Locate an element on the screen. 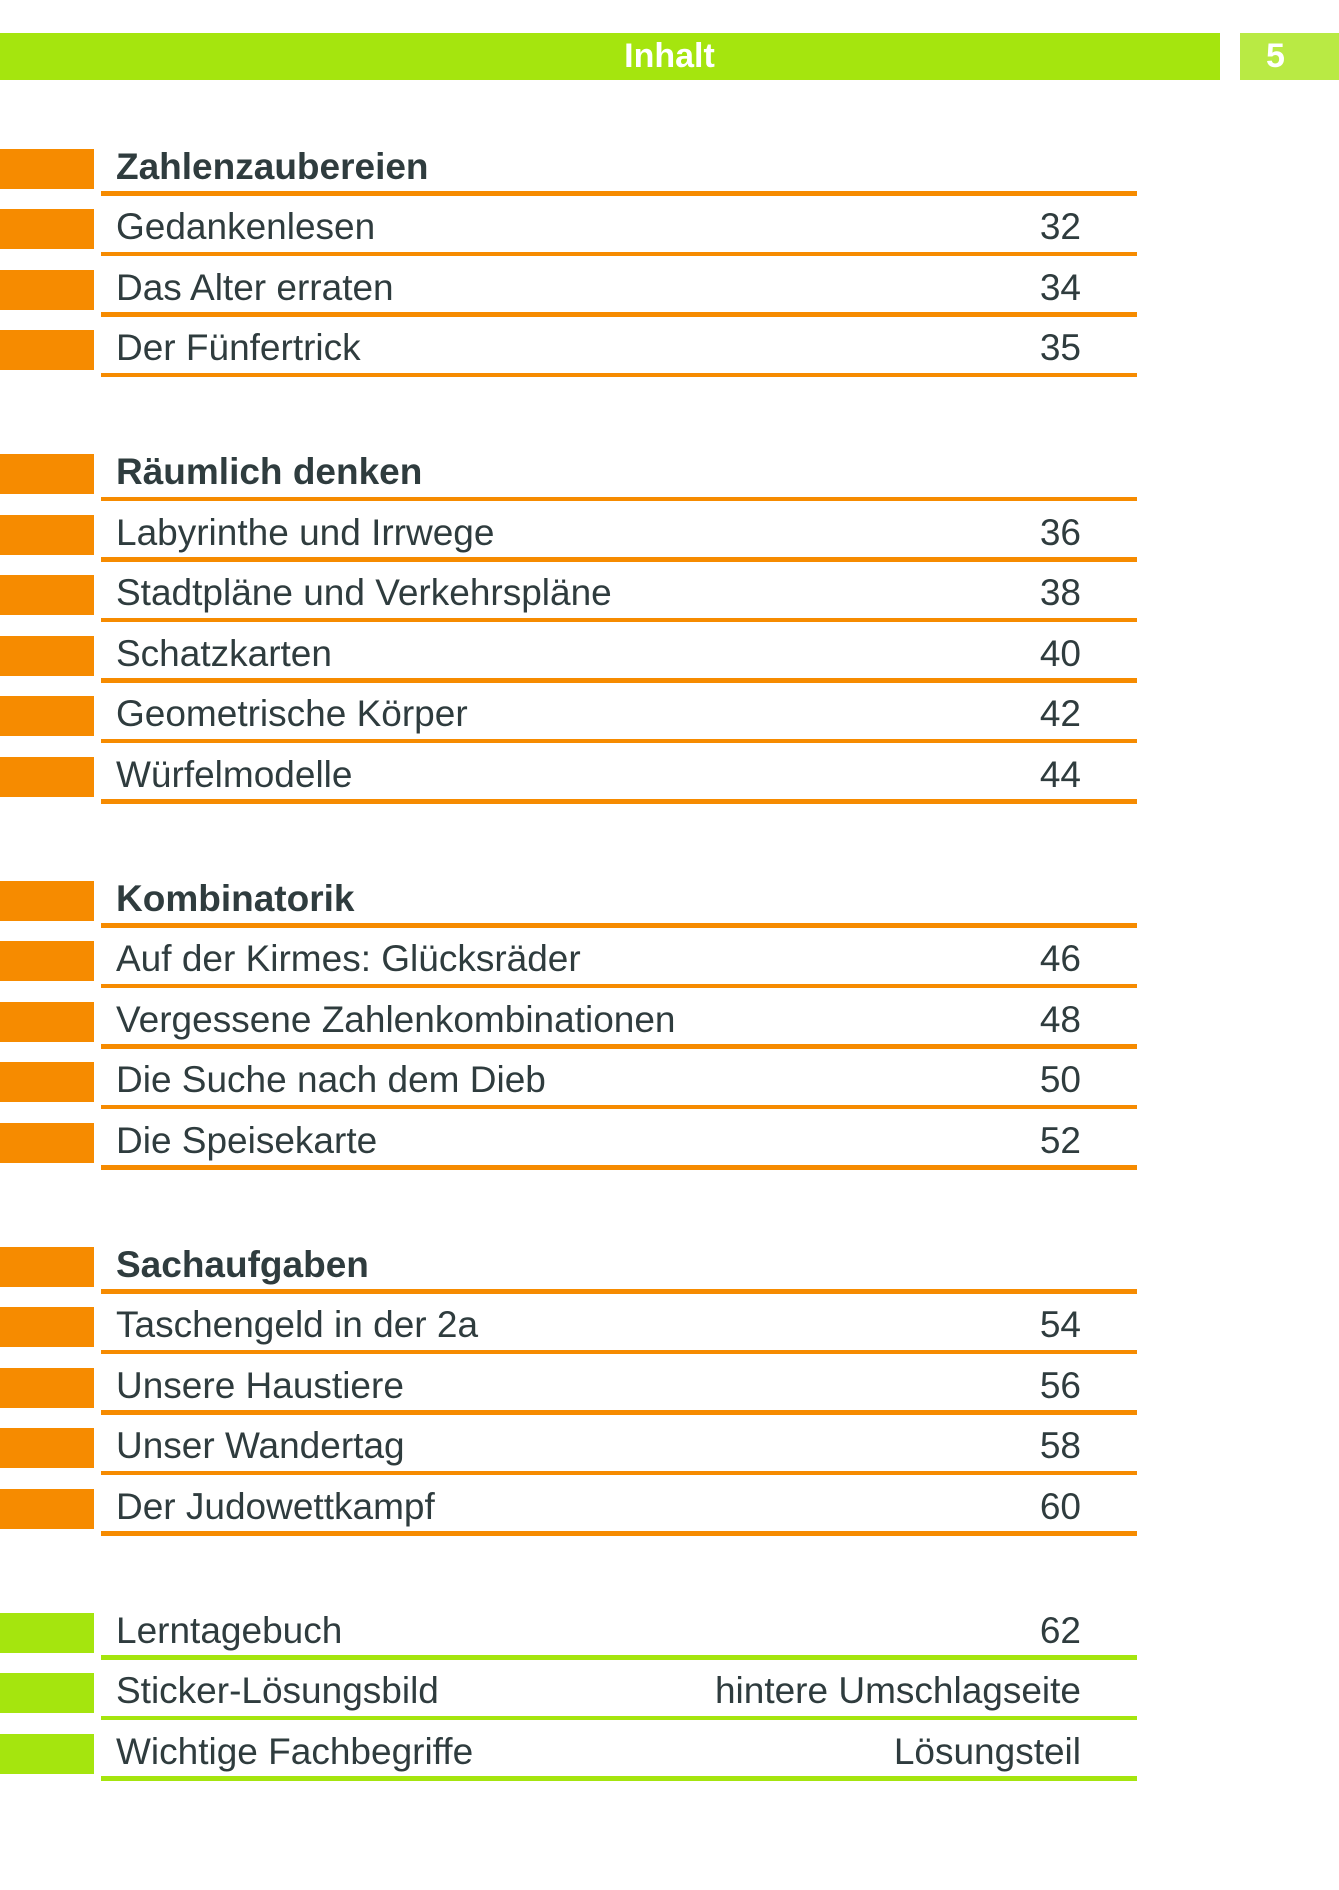 This screenshot has width=1339, height=1890. entry-page-reference: hintere Umschlagseite is located at coordinates (897, 1690).